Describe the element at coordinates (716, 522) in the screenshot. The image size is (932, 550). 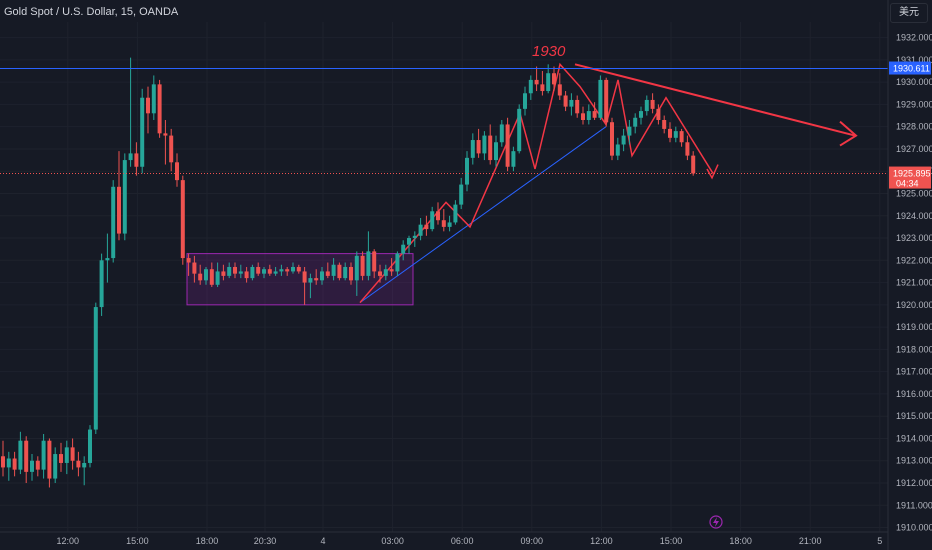
I see `lightning-icon` at that location.